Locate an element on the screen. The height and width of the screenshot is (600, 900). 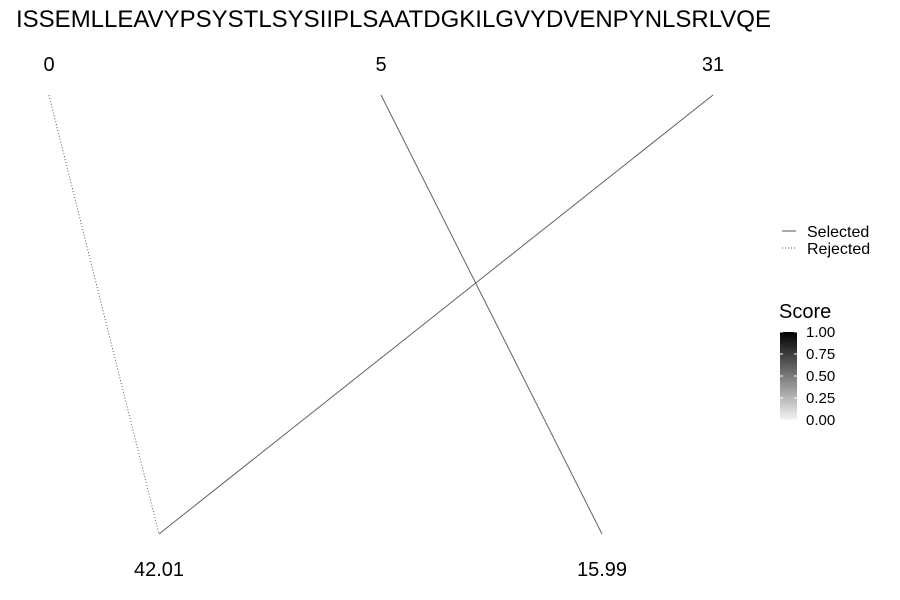
linetype-legend: Selected Rejected is located at coordinates (826, 241).